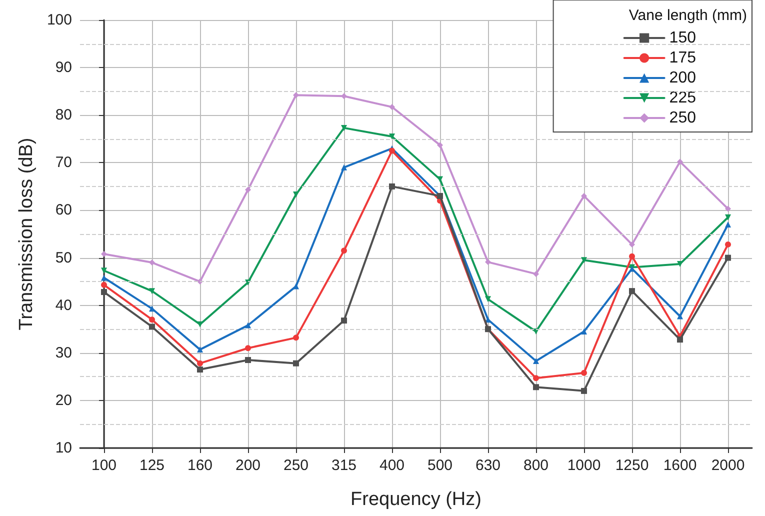  I want to click on y-tick-label: 30, so click(63, 353).